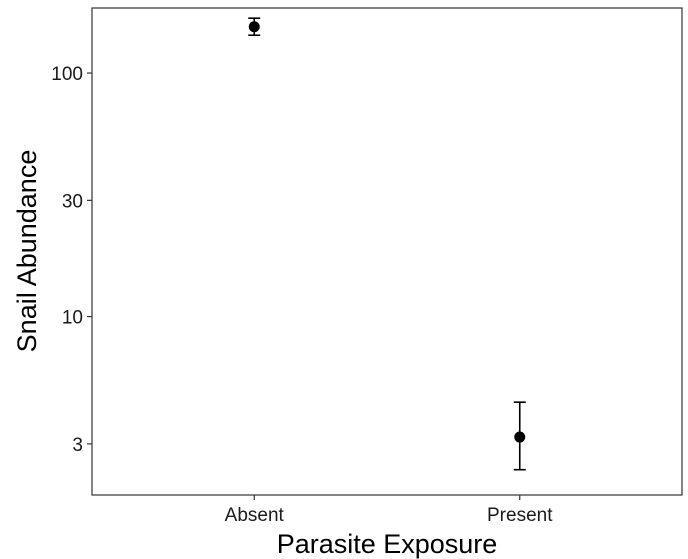  What do you see at coordinates (77, 445) in the screenshot?
I see `y-tick-label: 3` at bounding box center [77, 445].